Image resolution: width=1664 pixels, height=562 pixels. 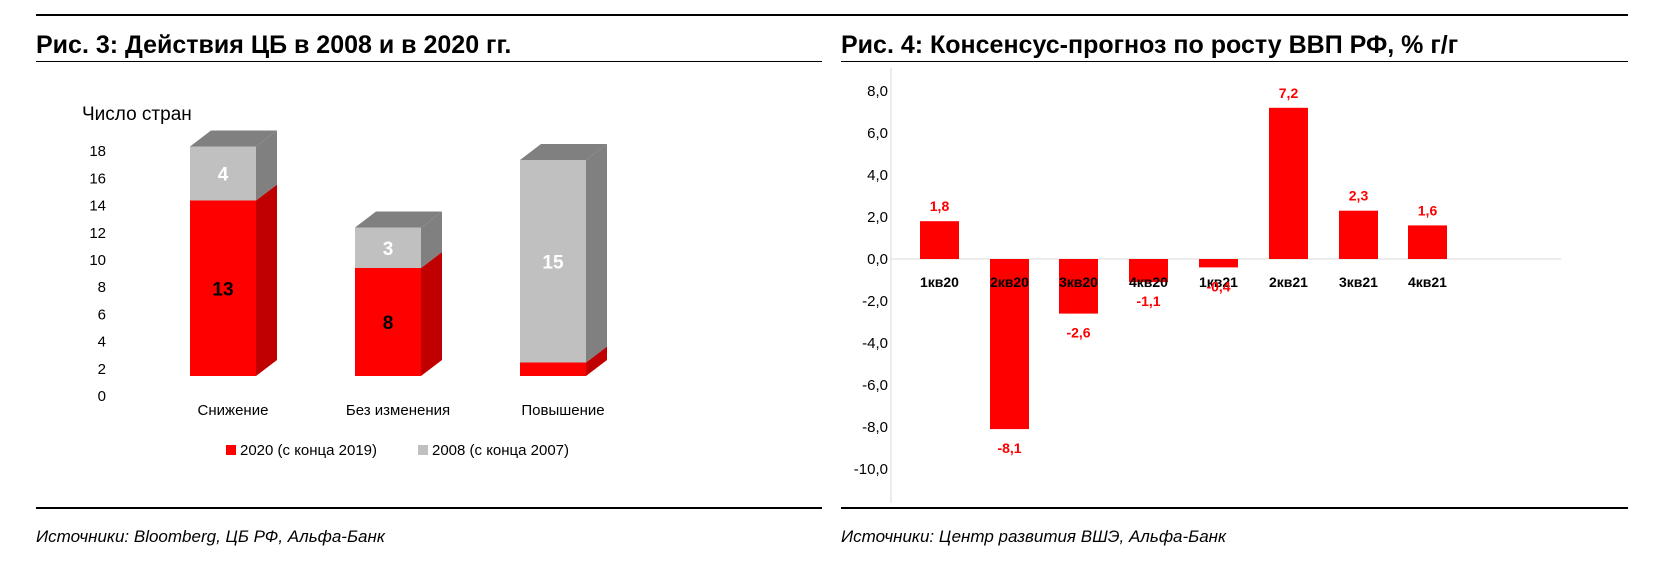 I want to click on category-label: Снижение, so click(x=233, y=410).